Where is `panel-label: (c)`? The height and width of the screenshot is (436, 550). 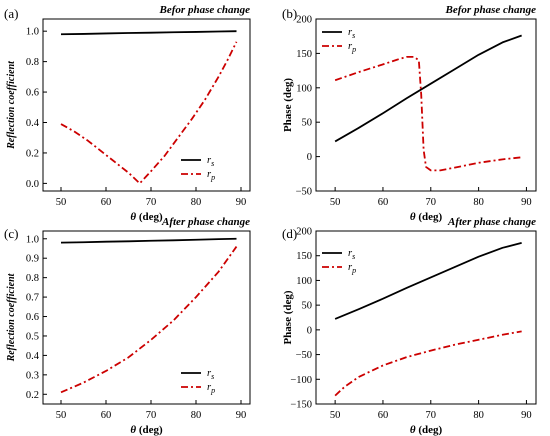 panel-label: (c) is located at coordinates (11, 233).